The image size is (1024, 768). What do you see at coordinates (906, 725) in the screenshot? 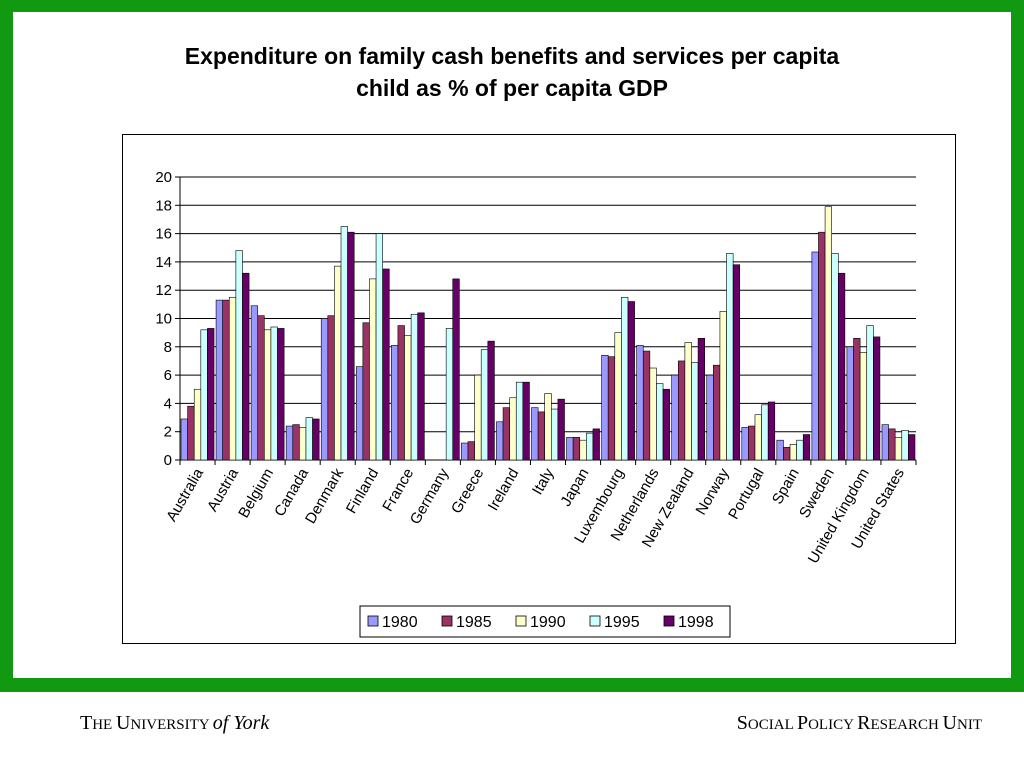
I see `footer-right-text: ESEARCH` at bounding box center [906, 725].